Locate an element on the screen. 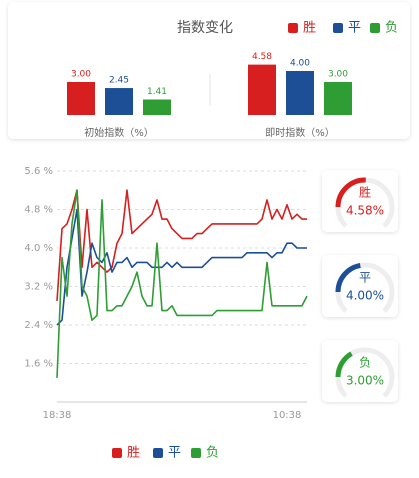 Image resolution: width=419 pixels, height=478 pixels. bar-value-label: 1.41 is located at coordinates (157, 92).